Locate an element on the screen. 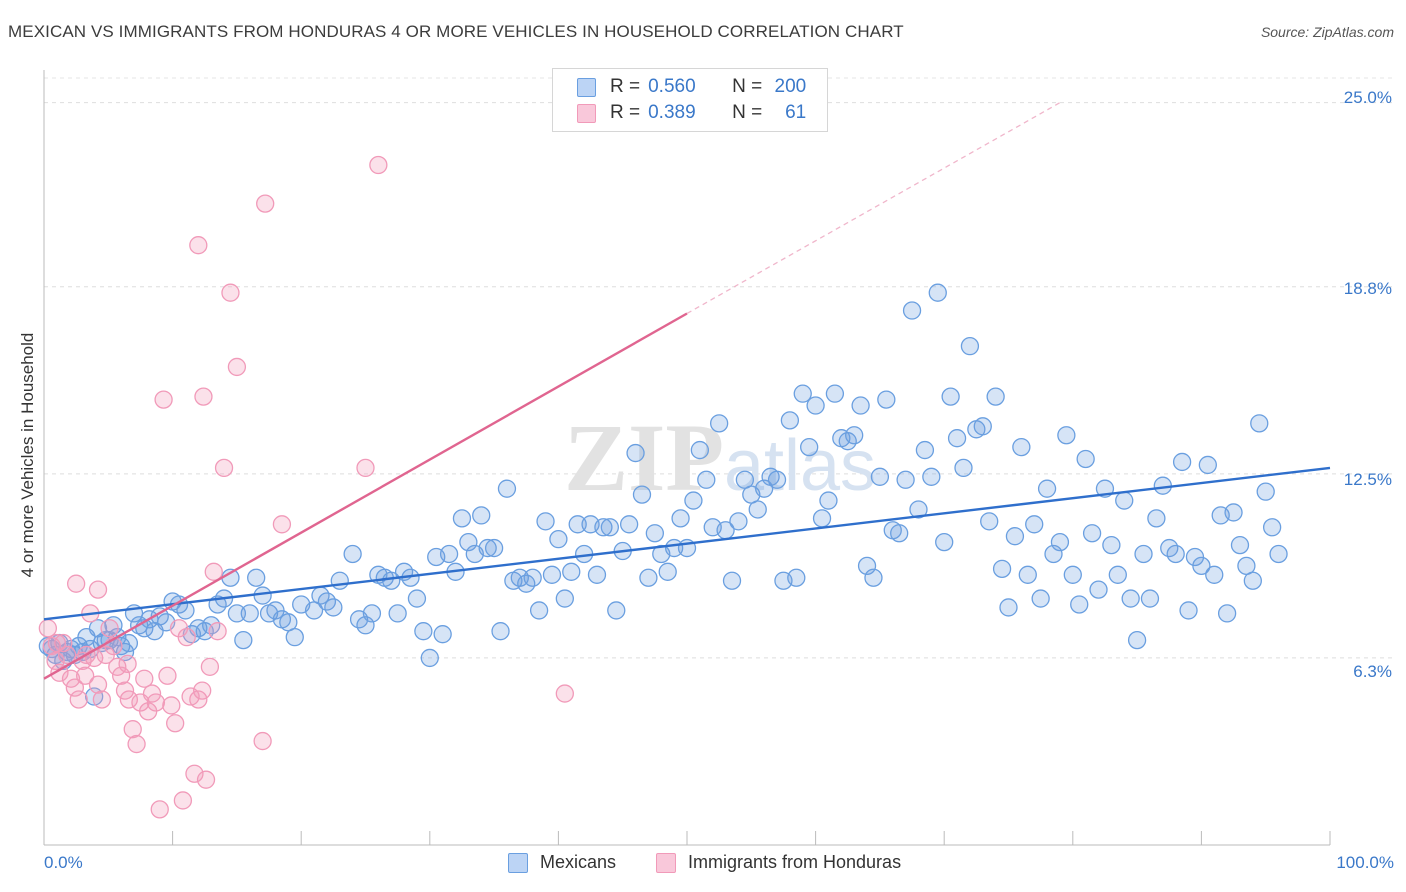 The height and width of the screenshot is (892, 1406). legend-r-value: 0.560 is located at coordinates (672, 86).